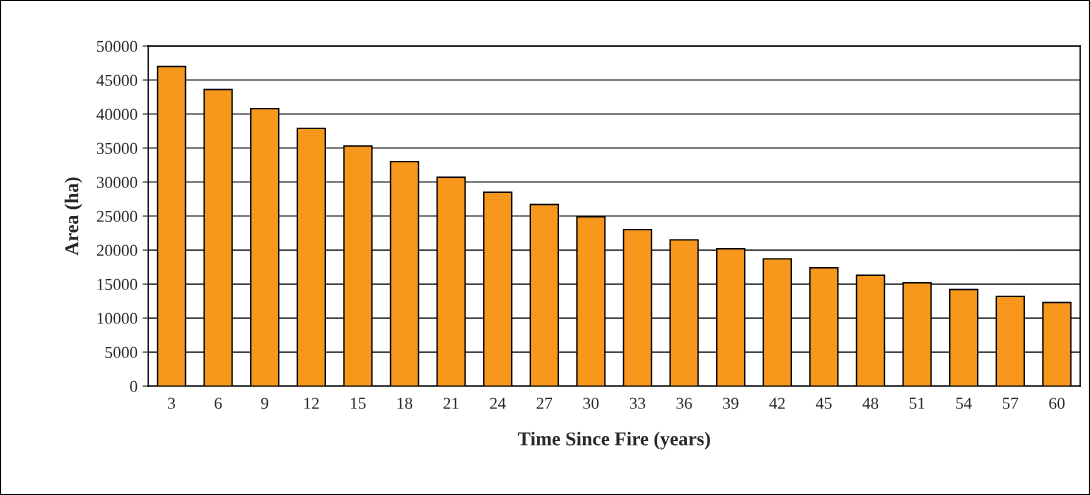 The width and height of the screenshot is (1090, 495). I want to click on x-tick-label: 42, so click(777, 403).